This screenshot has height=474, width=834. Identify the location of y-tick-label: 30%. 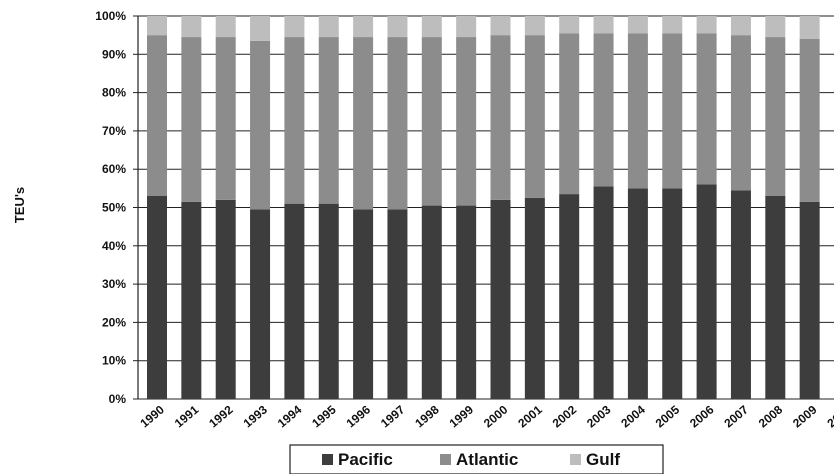
(114, 284).